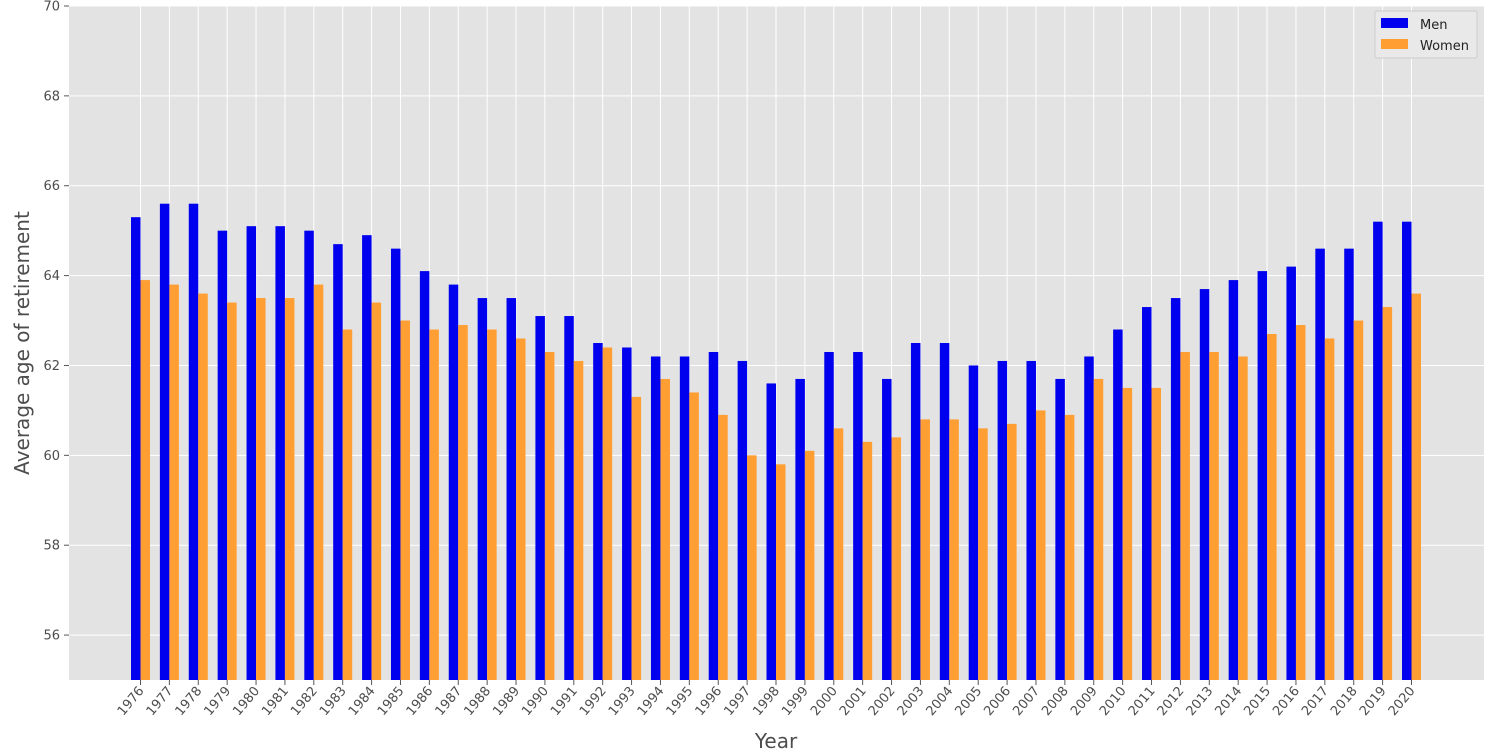  What do you see at coordinates (1407, 450) in the screenshot?
I see `bar-men-2020` at bounding box center [1407, 450].